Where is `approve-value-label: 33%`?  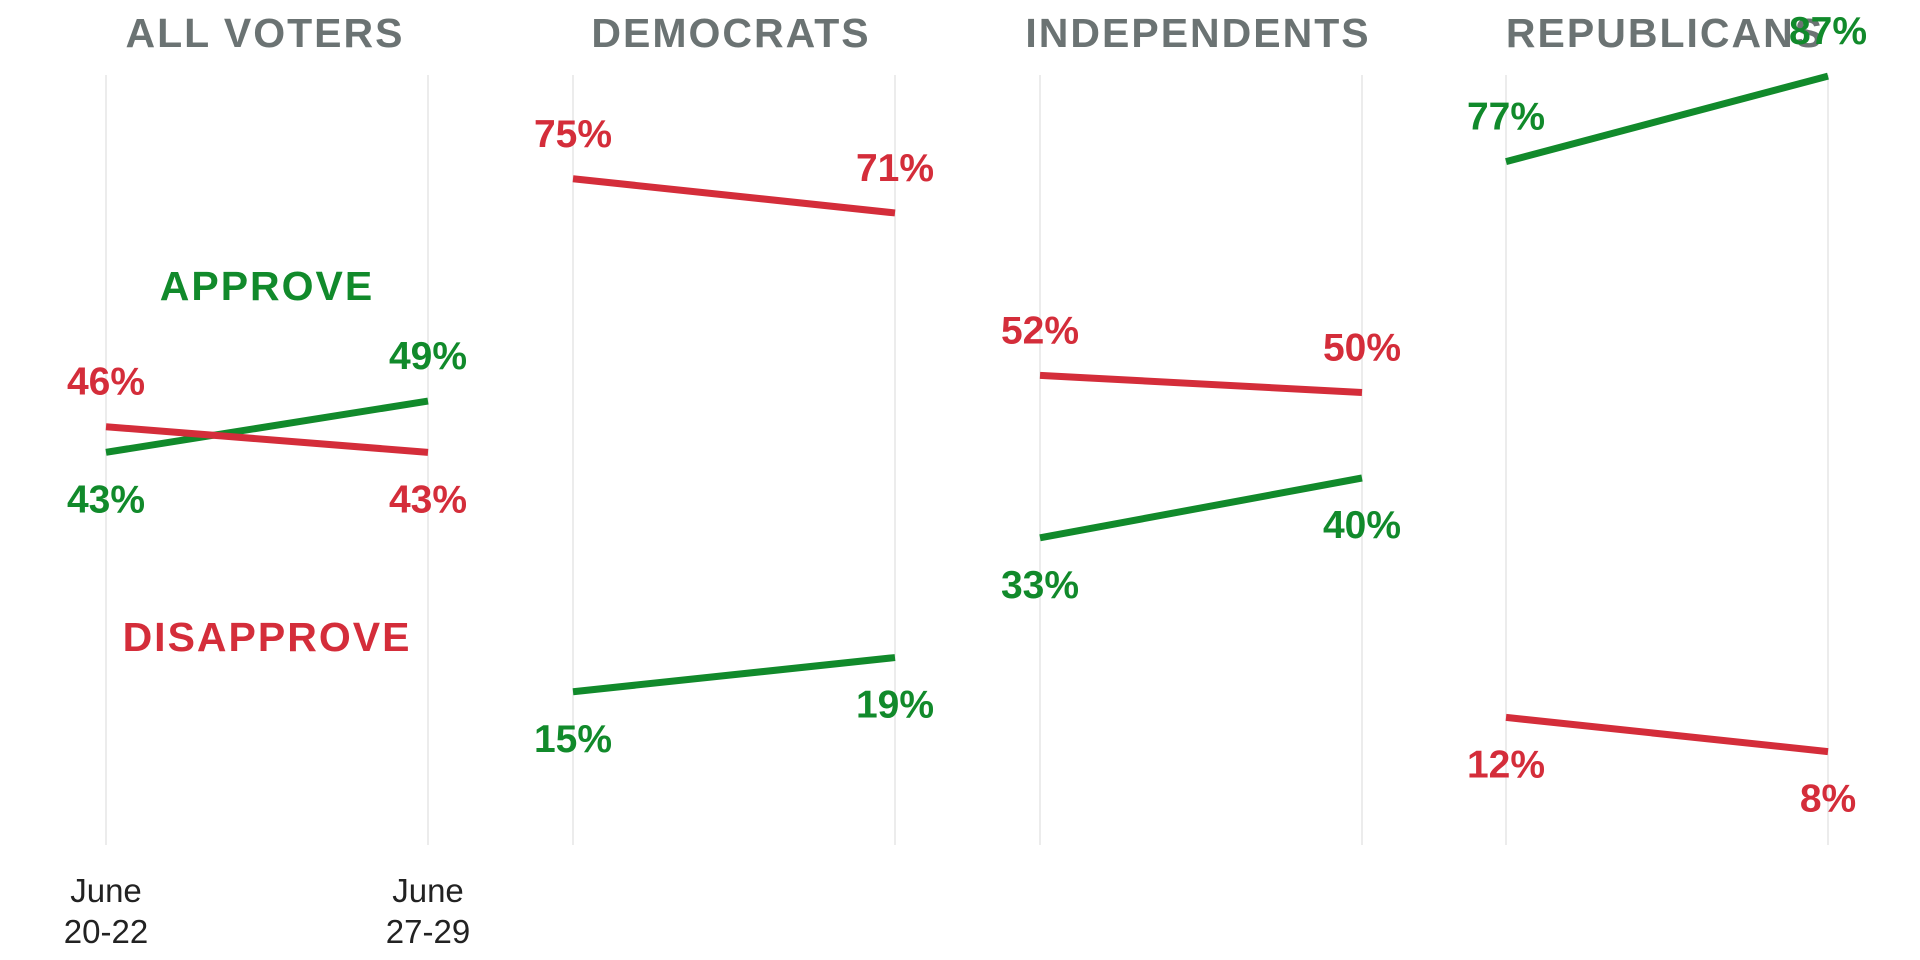 approve-value-label: 33% is located at coordinates (1040, 585).